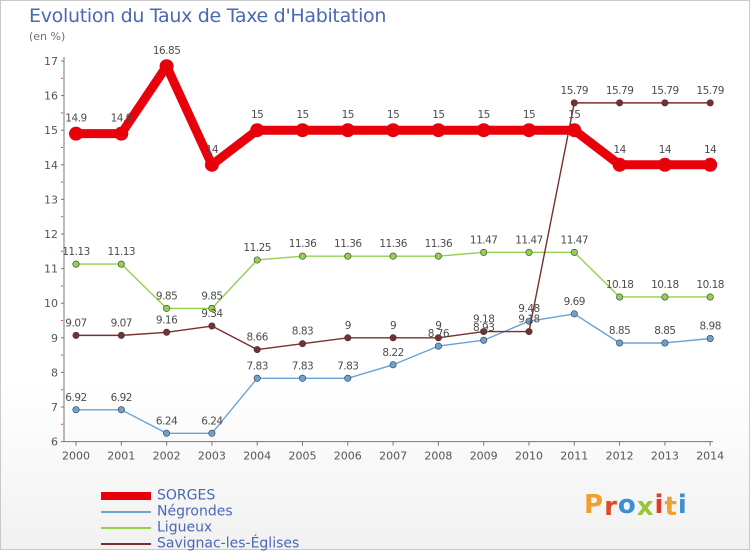  Describe the element at coordinates (200, 511) in the screenshot. I see `legend-item: Négrondes` at that location.